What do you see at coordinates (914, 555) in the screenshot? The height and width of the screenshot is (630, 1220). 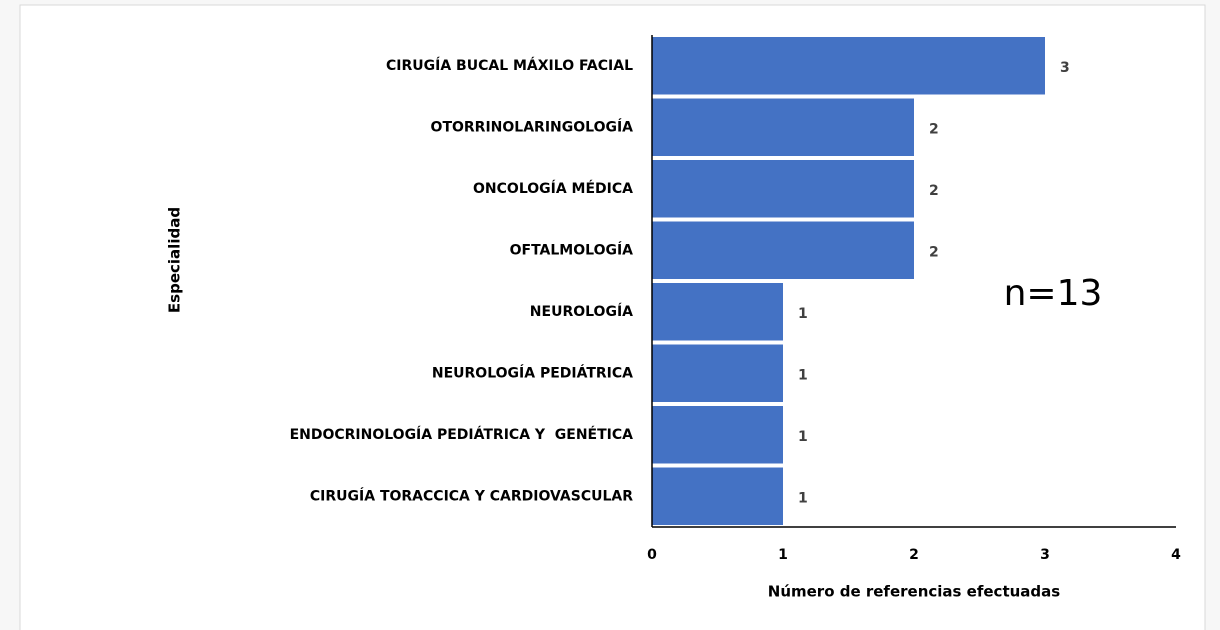 I see `x-tick-label: 2` at bounding box center [914, 555].